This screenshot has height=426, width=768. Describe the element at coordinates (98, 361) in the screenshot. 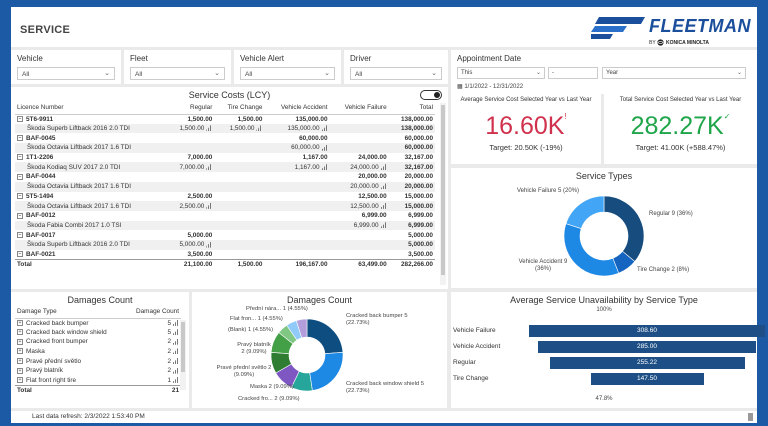

I see `damage-row: + Pravé přední světlo 2` at that location.